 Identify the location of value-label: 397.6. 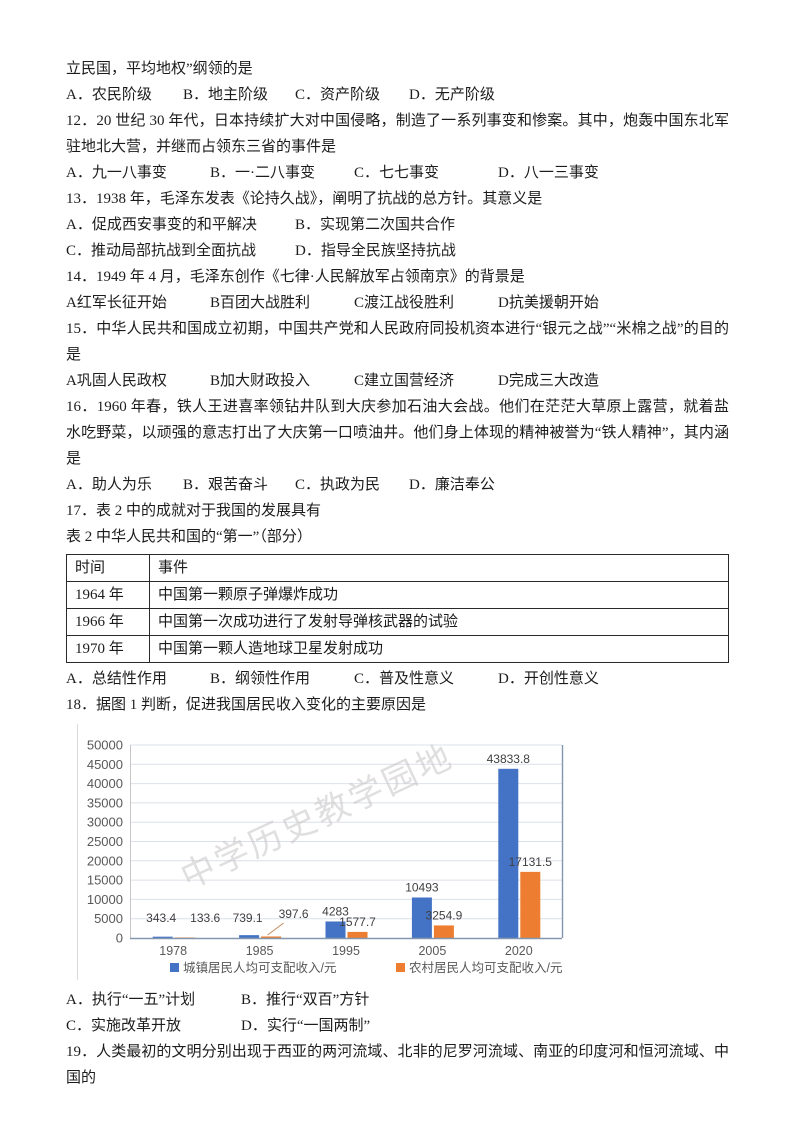
(294, 914).